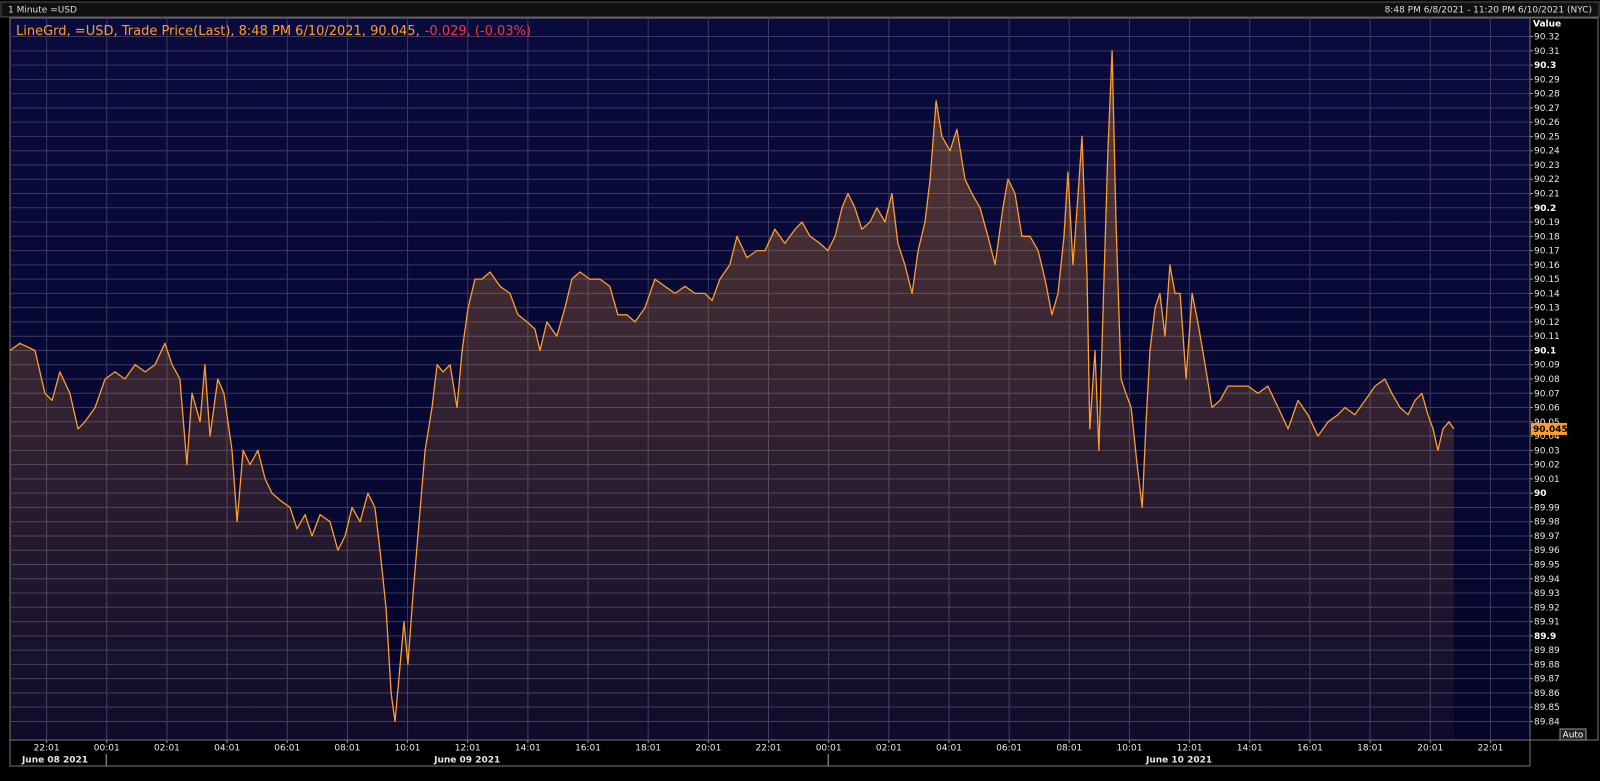 Image resolution: width=1600 pixels, height=781 pixels. I want to click on y-tick-label: 89.85, so click(1547, 708).